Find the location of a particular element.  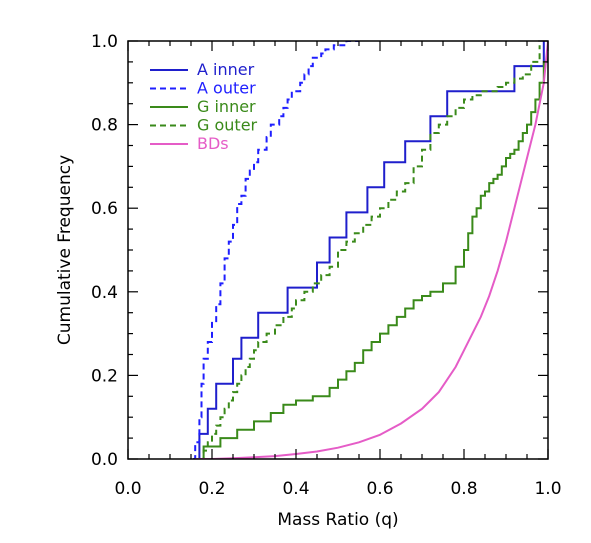

legend-label-a-inner: A inner is located at coordinates (226, 69).